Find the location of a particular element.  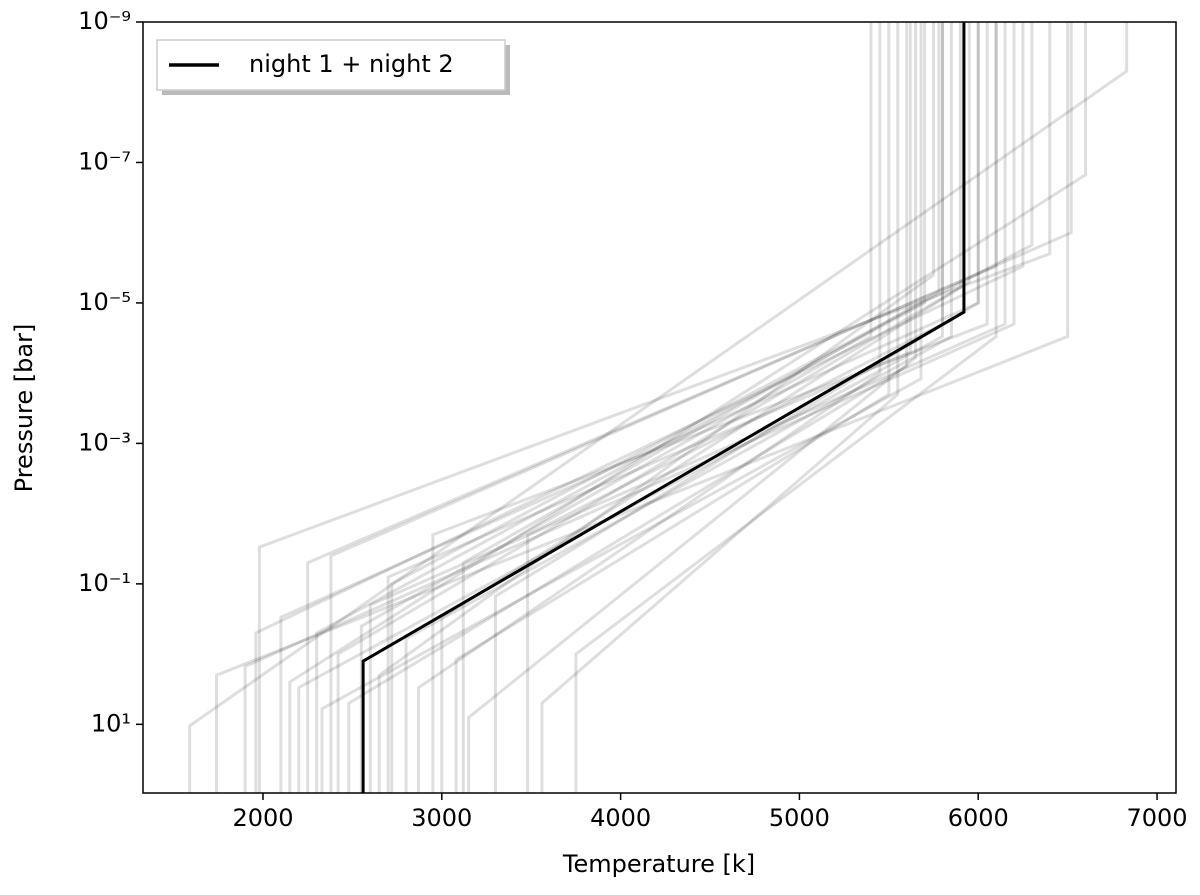

x-tick-label: 4000 is located at coordinates (620, 818).